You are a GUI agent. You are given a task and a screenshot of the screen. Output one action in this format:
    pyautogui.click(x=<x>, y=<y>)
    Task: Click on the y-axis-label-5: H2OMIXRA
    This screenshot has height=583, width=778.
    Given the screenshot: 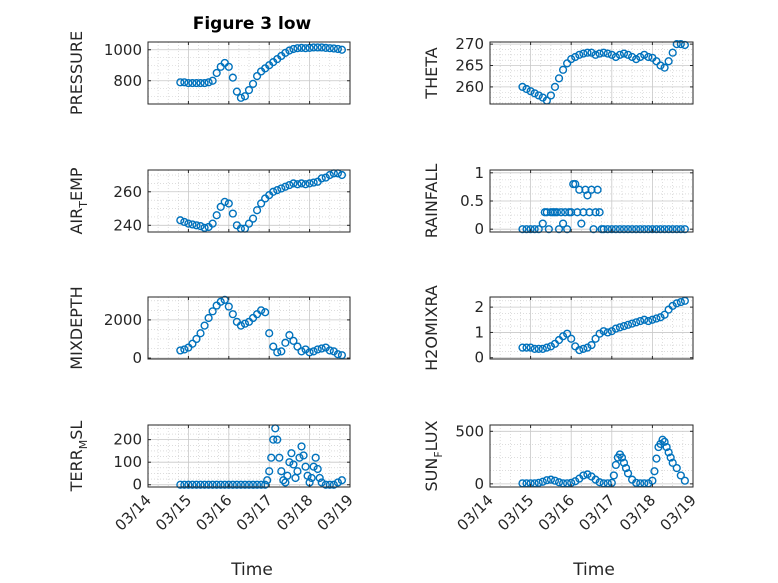 What is the action you would take?
    pyautogui.click(x=431, y=328)
    